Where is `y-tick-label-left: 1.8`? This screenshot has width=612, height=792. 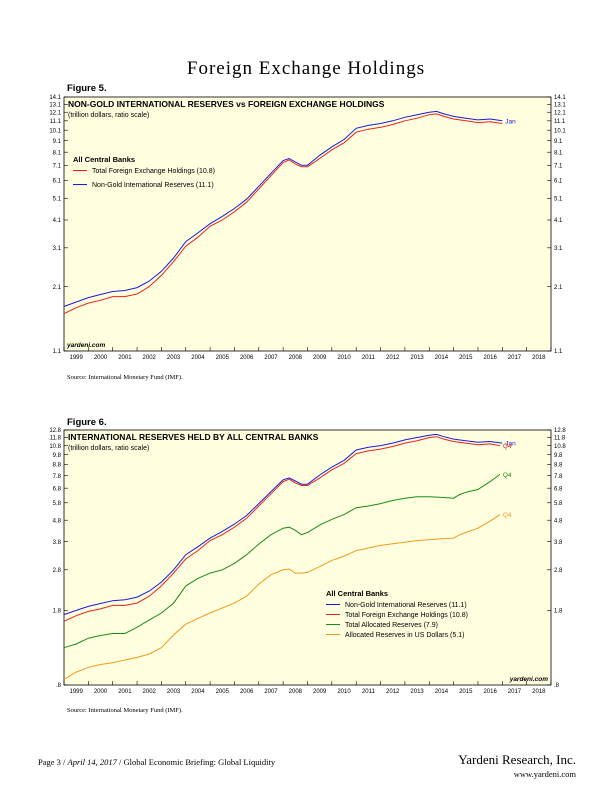 y-tick-label-left: 1.8 is located at coordinates (57, 612).